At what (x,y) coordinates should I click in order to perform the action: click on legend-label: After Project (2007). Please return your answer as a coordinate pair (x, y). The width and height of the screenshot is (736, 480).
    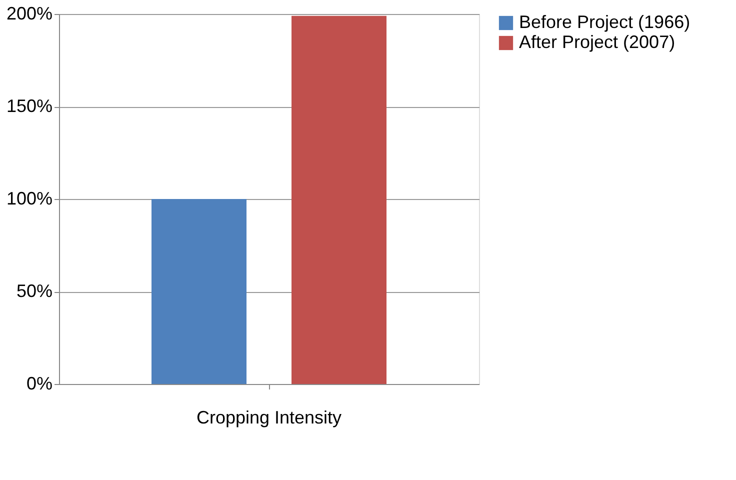
    Looking at the image, I should click on (597, 42).